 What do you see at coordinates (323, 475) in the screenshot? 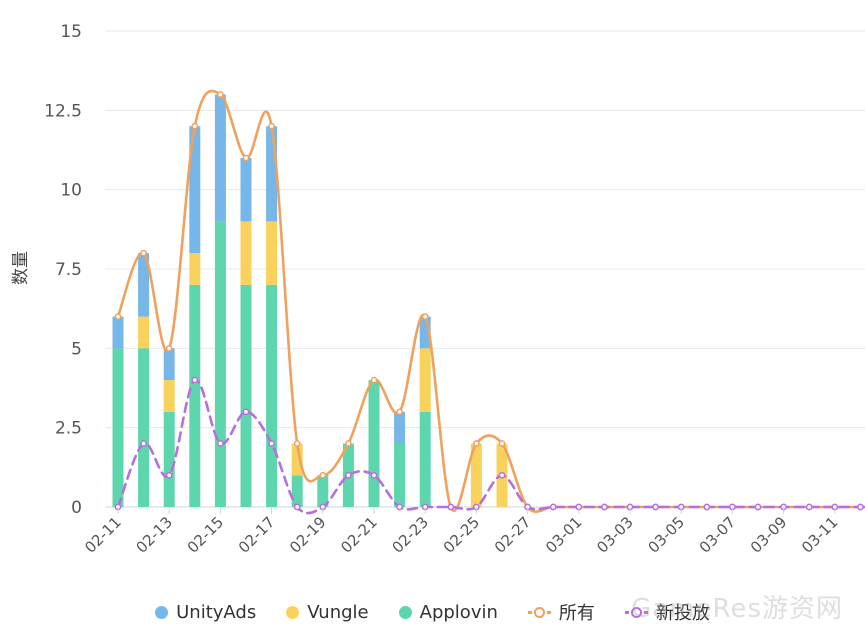
I see `point-所有-02-19` at bounding box center [323, 475].